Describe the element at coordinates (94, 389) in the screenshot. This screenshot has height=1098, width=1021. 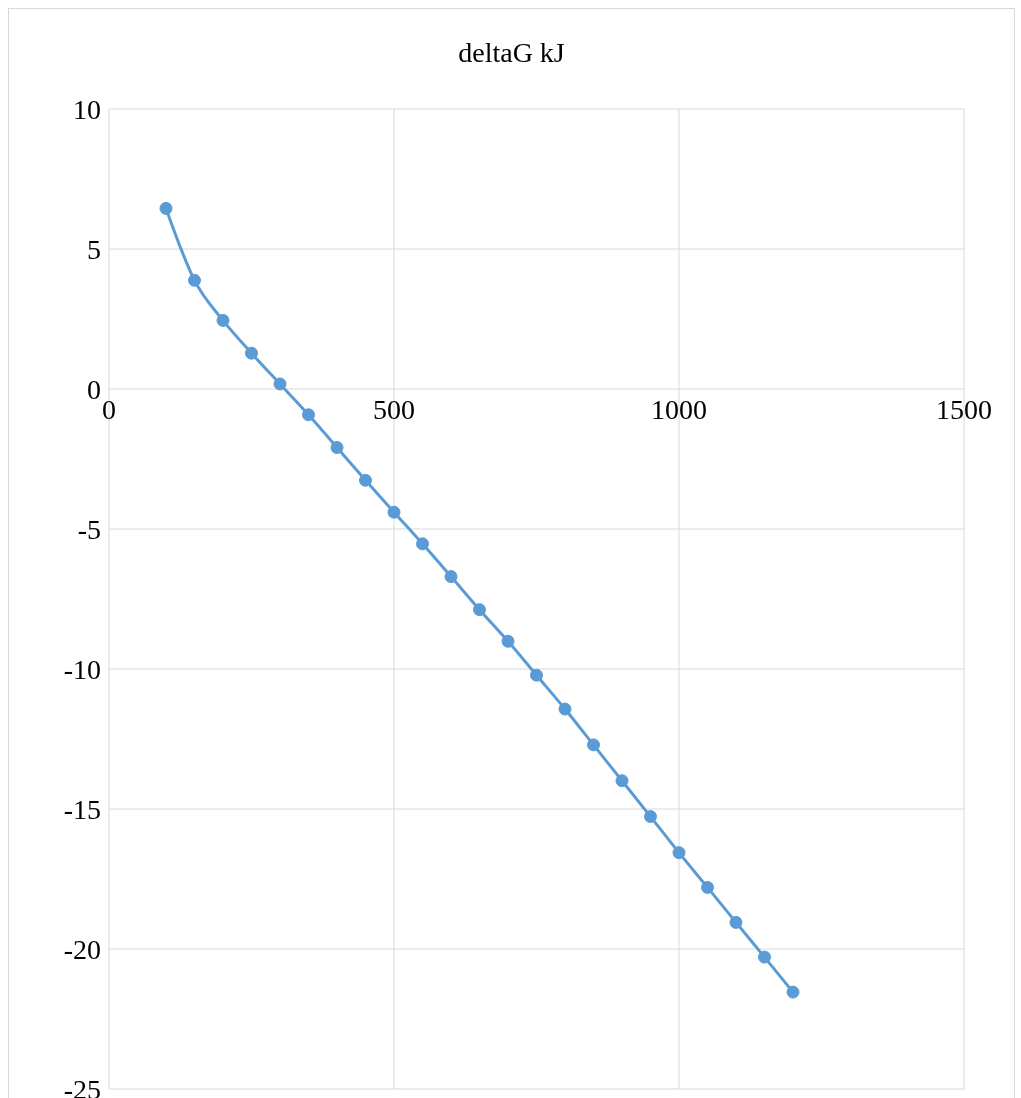
I see `y-tick-label: 0` at that location.